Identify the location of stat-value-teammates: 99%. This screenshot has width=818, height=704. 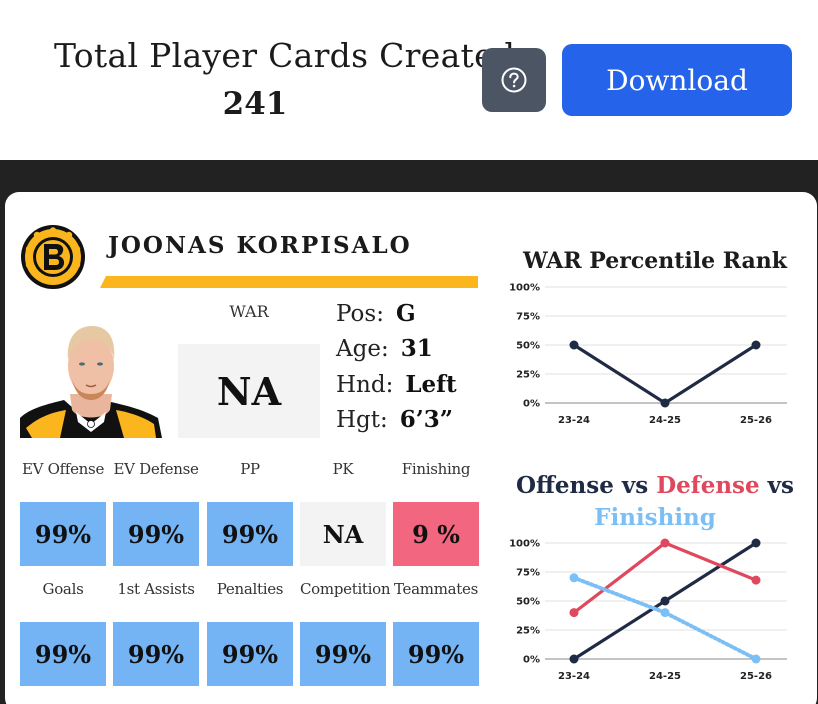
(436, 654).